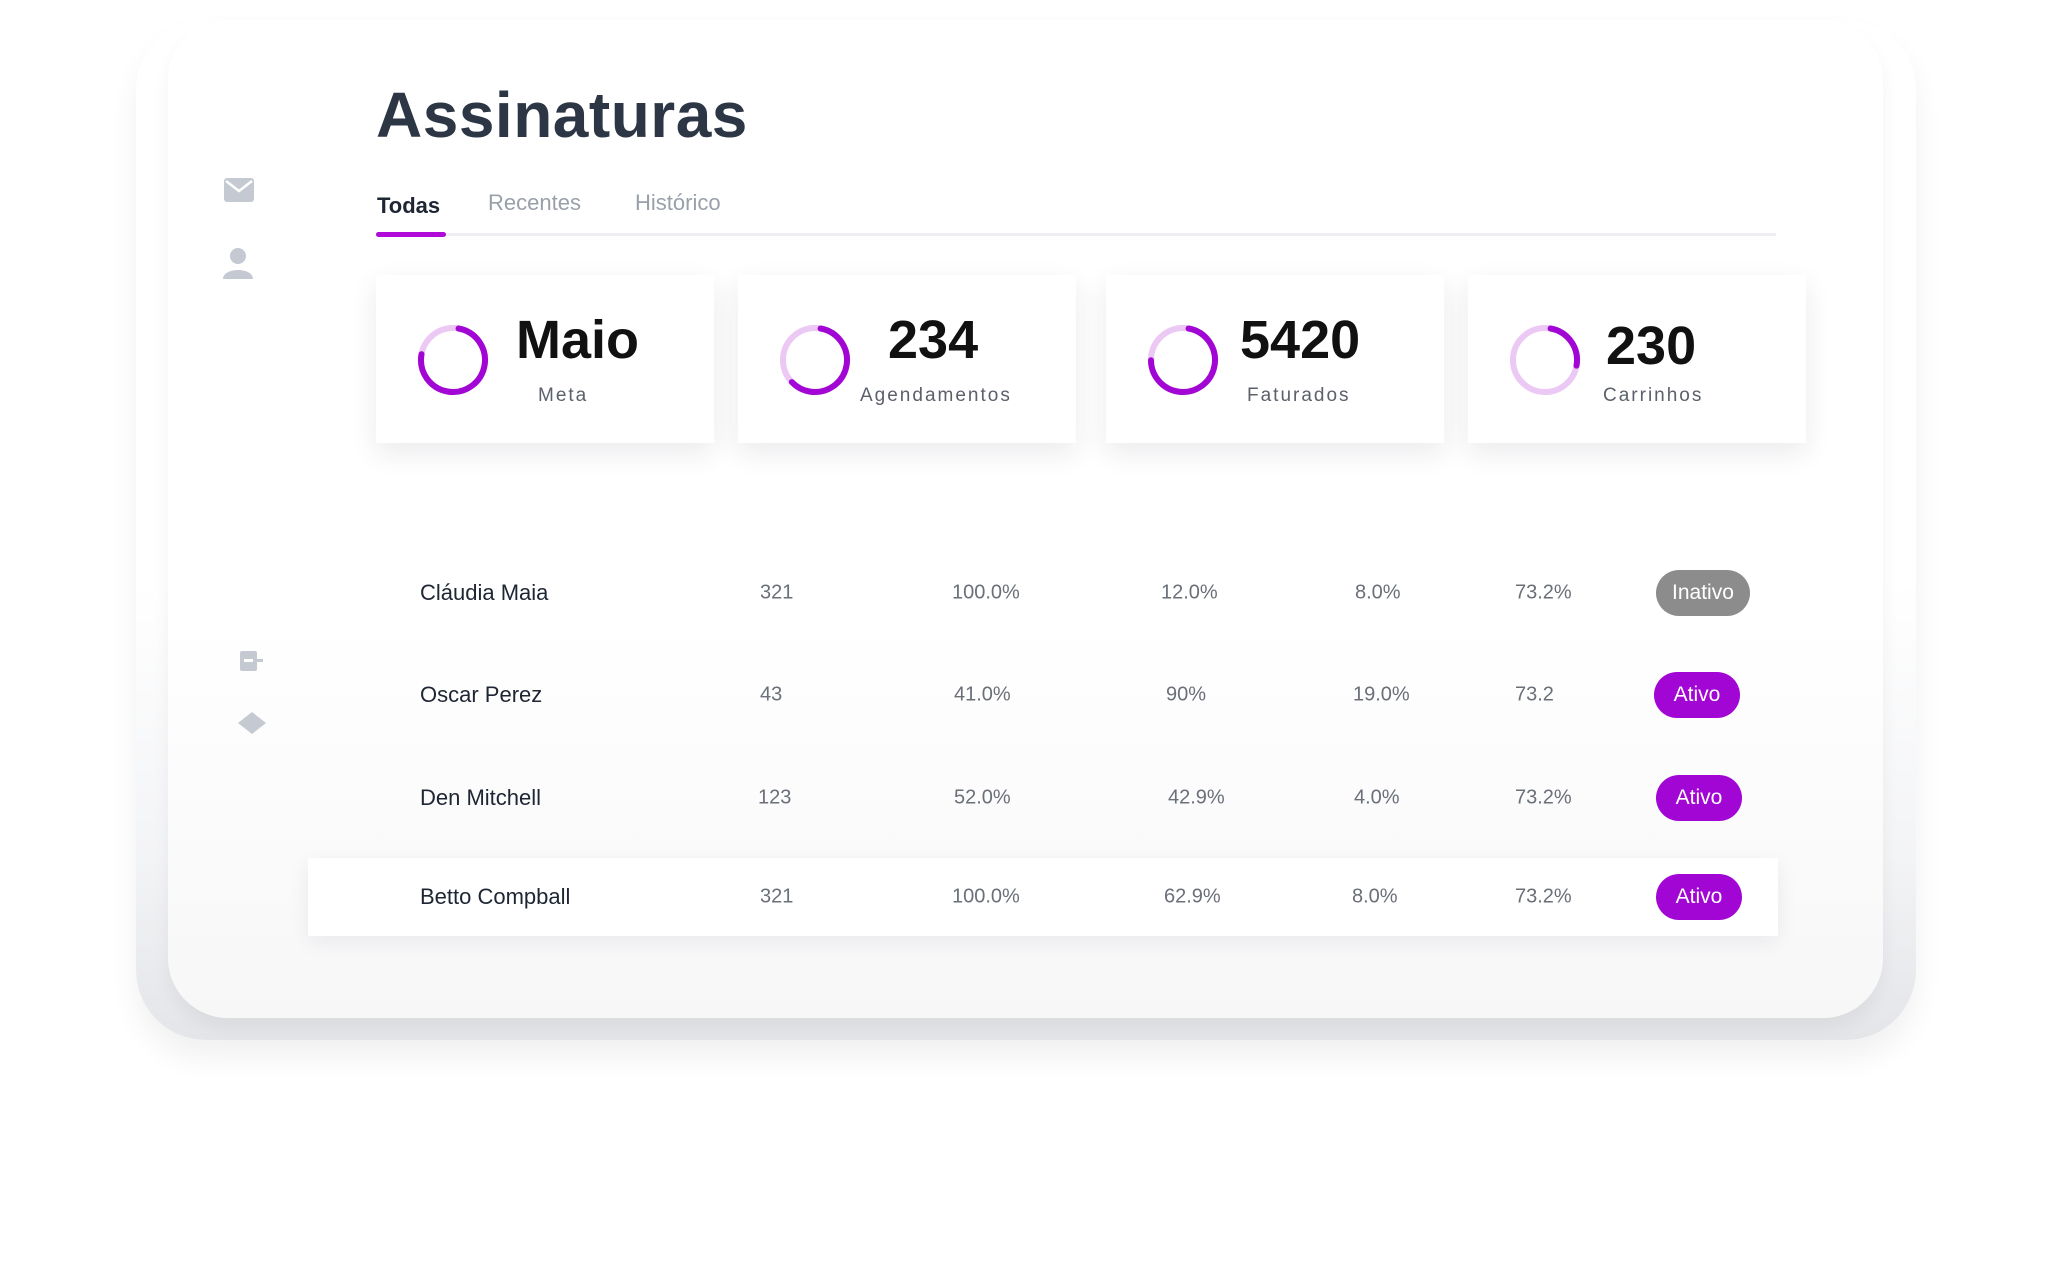  I want to click on row-value: 123, so click(775, 797).